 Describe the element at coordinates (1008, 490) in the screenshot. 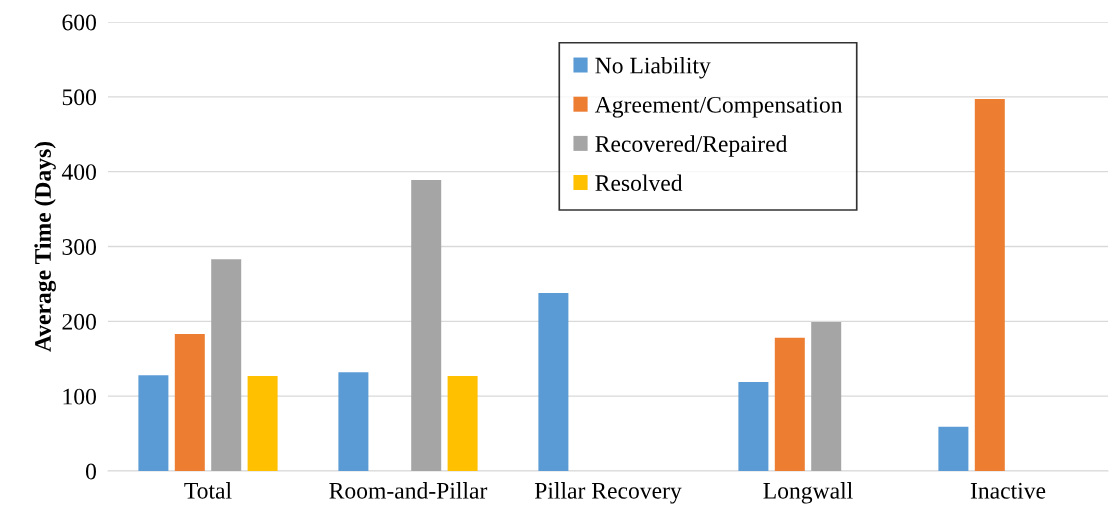

I see `x-tick-label: Inactive` at that location.